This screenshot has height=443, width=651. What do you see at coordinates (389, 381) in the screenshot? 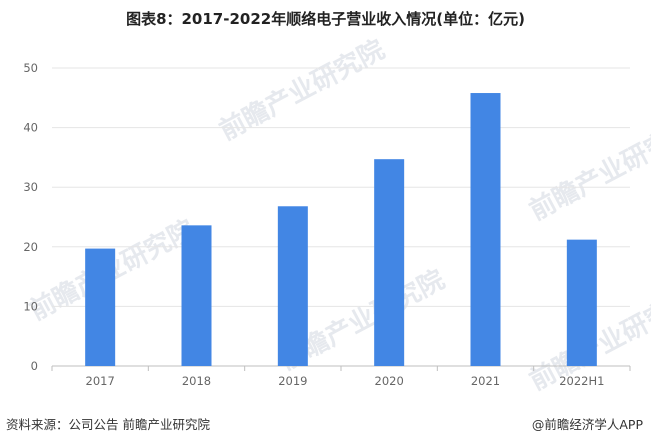
I see `x-tick-label: 2020` at bounding box center [389, 381].